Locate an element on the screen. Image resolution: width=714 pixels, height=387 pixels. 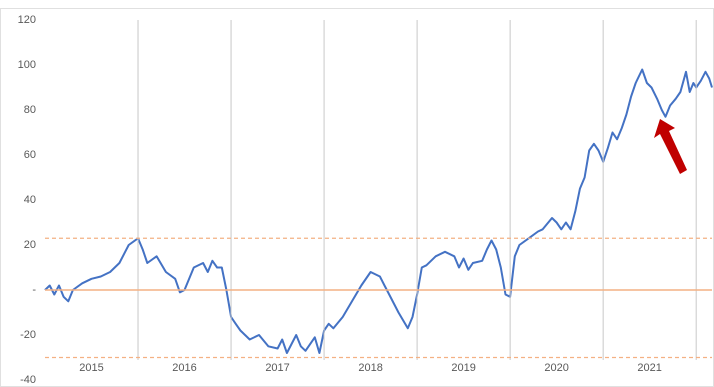
y-tick-label: 60 is located at coordinates (30, 155).